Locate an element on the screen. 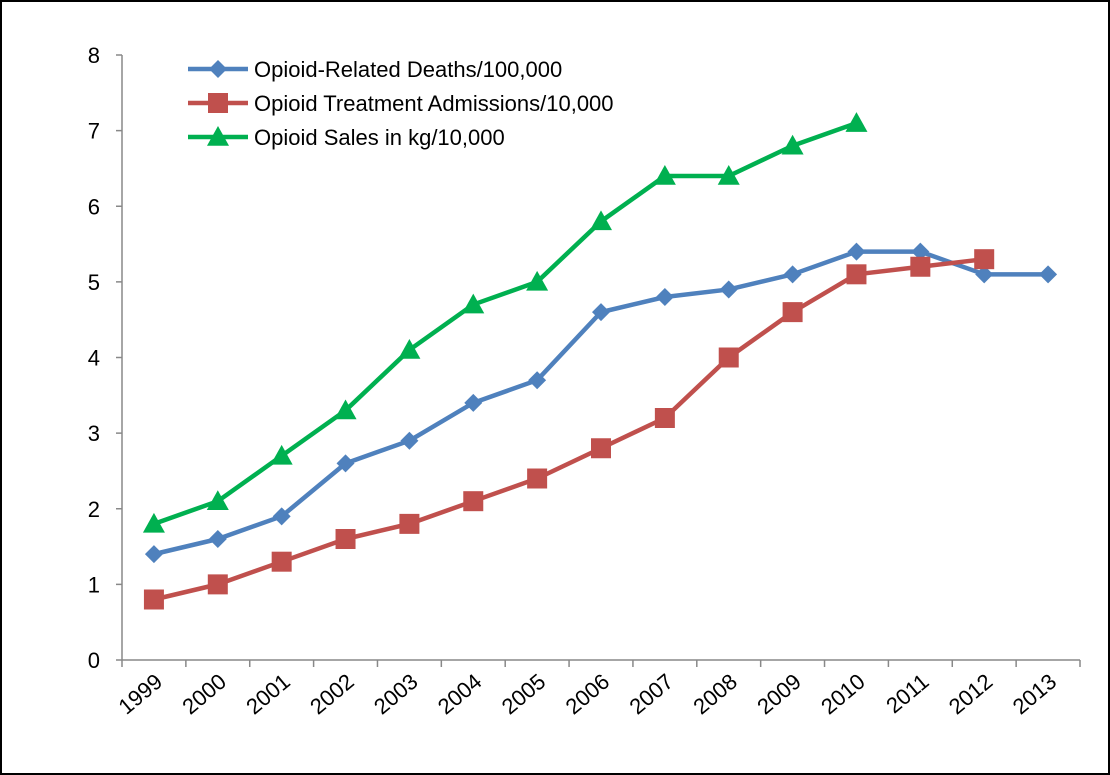 Image resolution: width=1110 pixels, height=775 pixels. y-tick-label: 4 is located at coordinates (94, 358).